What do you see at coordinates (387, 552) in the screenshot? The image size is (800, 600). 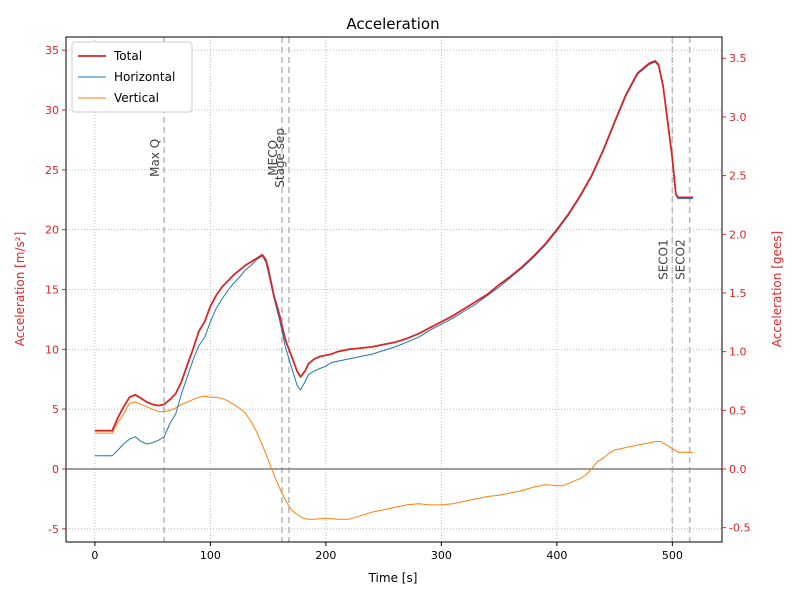 I see `x-axis-ticks: 0 100 200 300 400 500` at bounding box center [387, 552].